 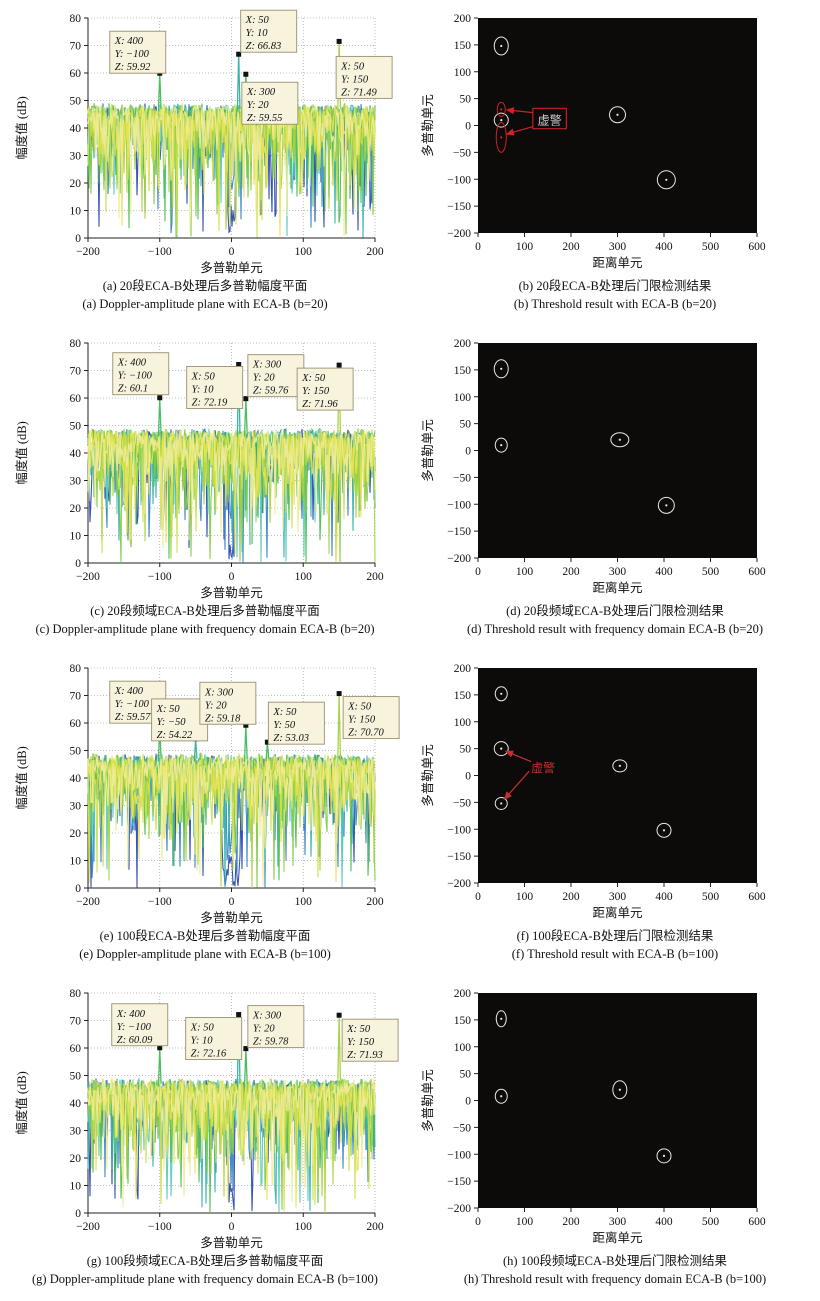 What do you see at coordinates (76, 834) in the screenshot?
I see `y-tick-label: 20` at bounding box center [76, 834].